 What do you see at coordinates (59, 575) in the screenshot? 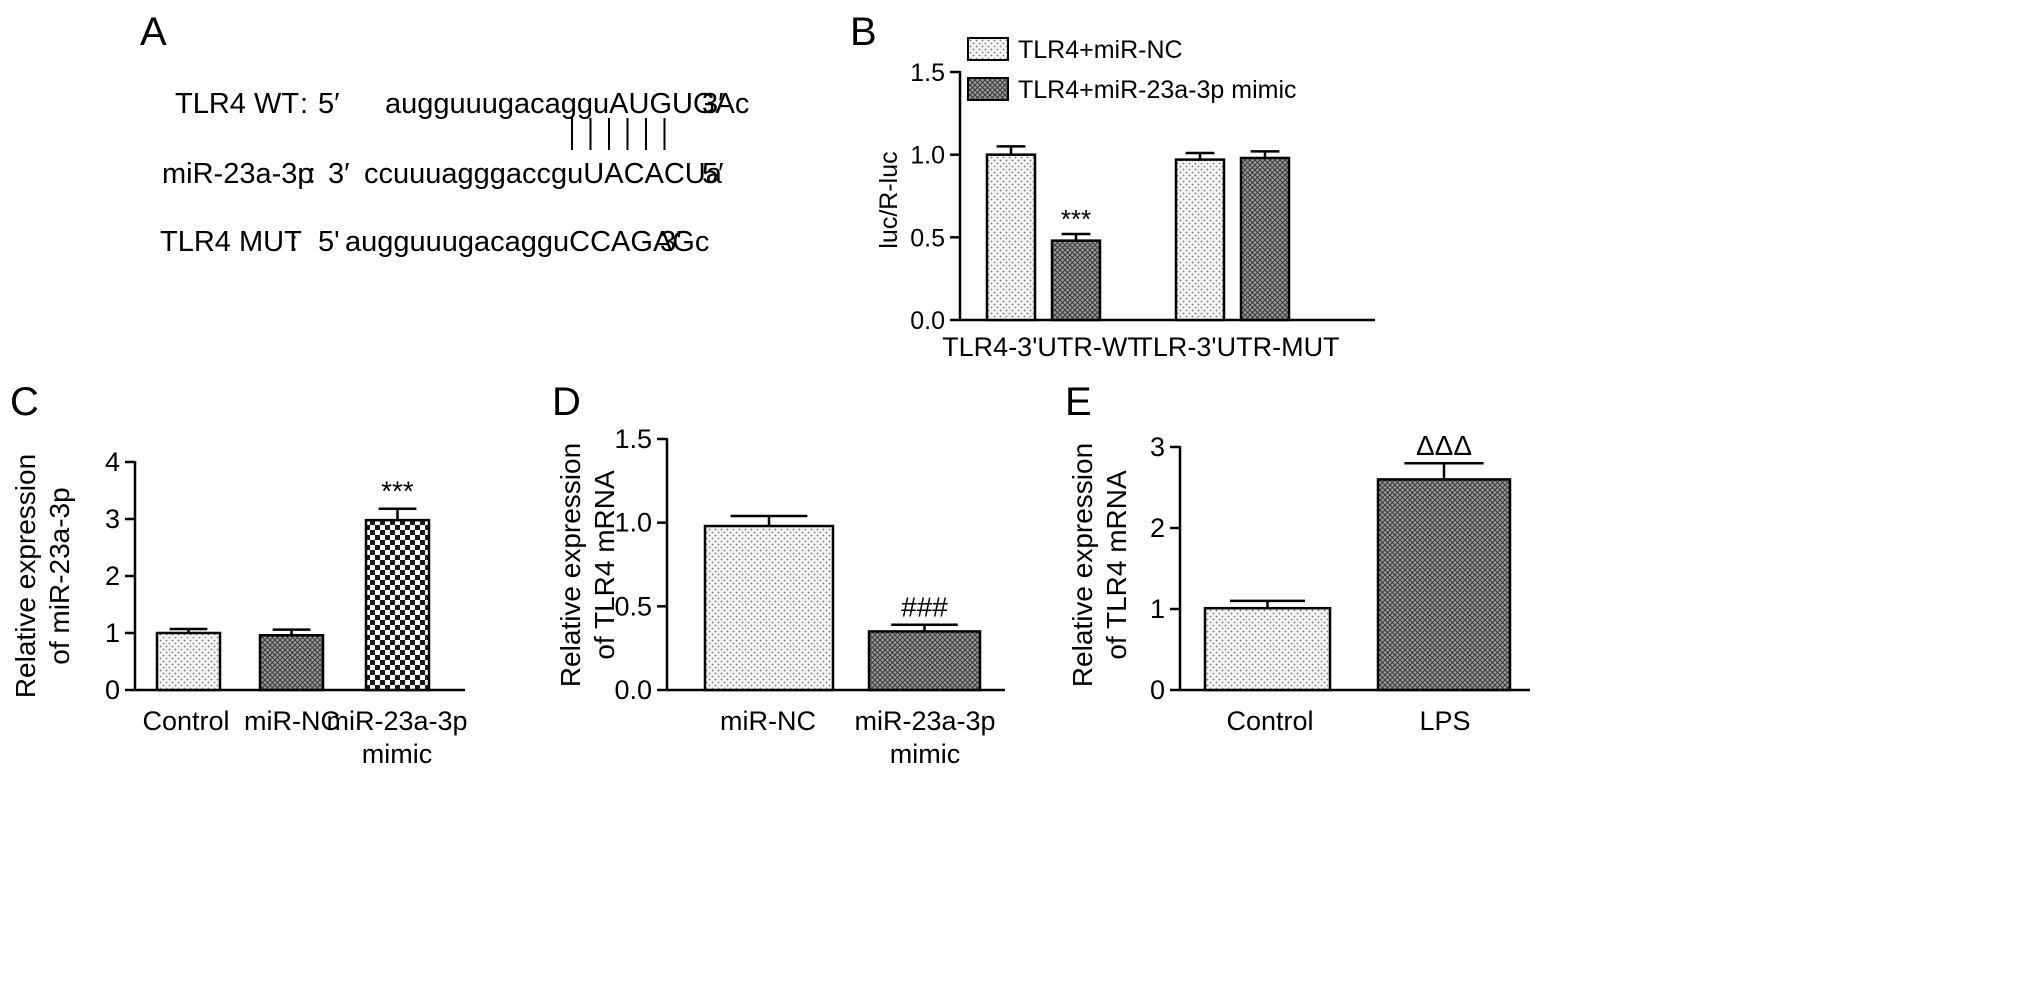
I see `y-axis-label-line: of miR-23a-3p` at bounding box center [59, 575].